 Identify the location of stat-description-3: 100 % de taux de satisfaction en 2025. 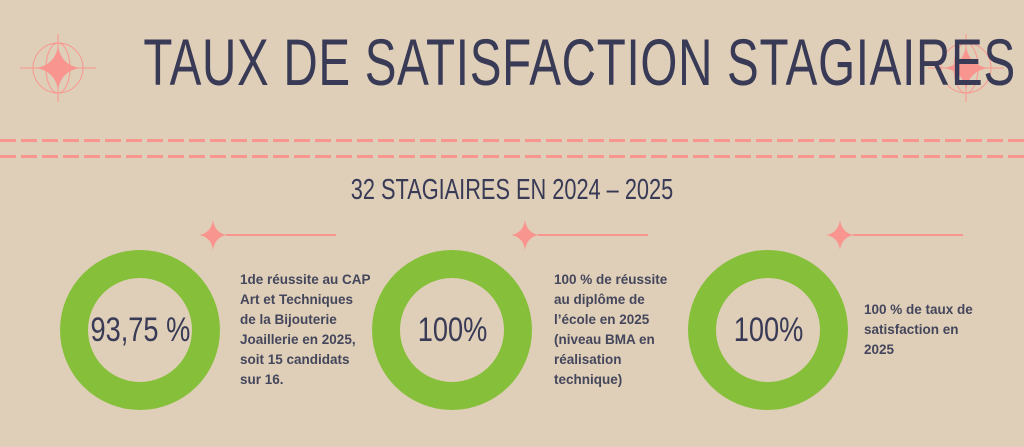
(918, 330).